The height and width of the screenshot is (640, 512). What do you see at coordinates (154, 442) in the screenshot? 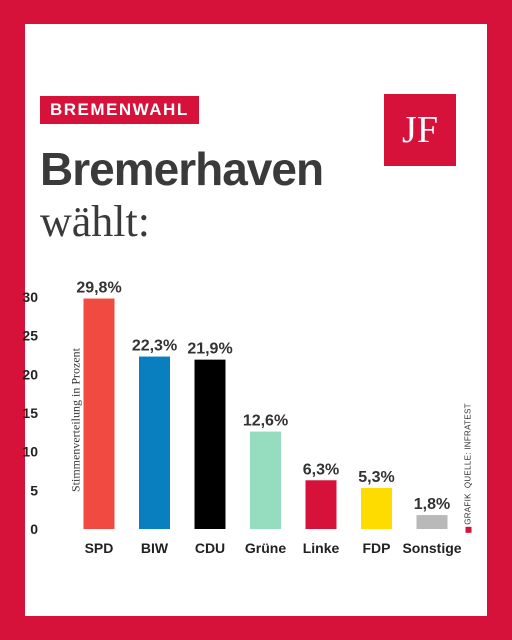
I see `bar-biw` at bounding box center [154, 442].